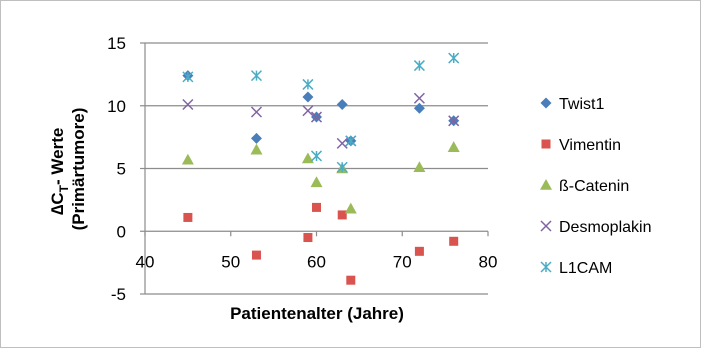  What do you see at coordinates (488, 261) in the screenshot?
I see `x-tick-label: 80` at bounding box center [488, 261].